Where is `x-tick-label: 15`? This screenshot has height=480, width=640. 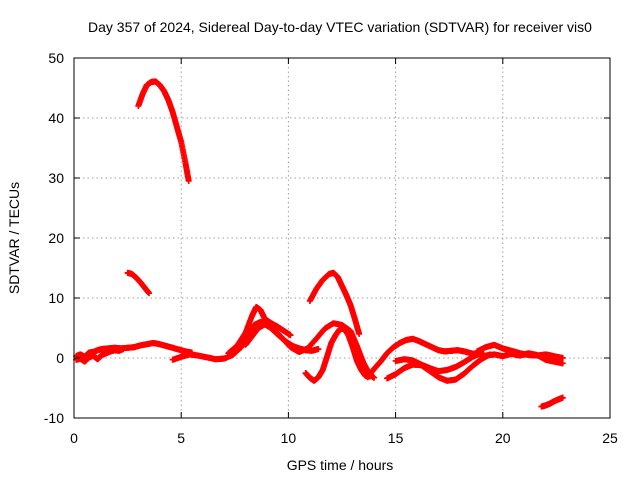
x-tick-label: 15 is located at coordinates (396, 438).